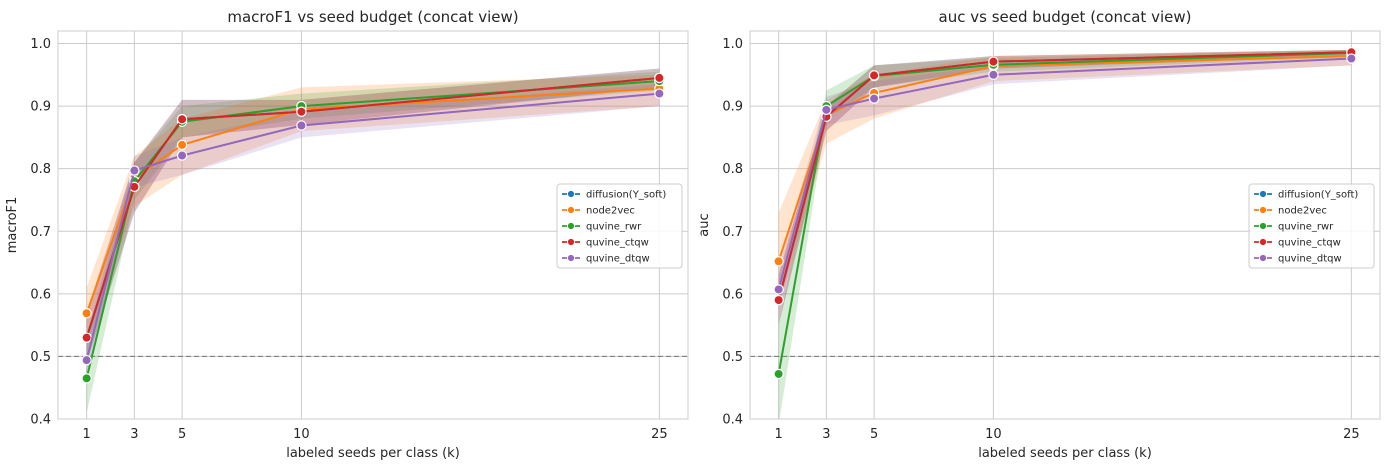 The width and height of the screenshot is (1390, 470). Describe the element at coordinates (12, 225) in the screenshot. I see `y-axis-label: macroF1` at that location.